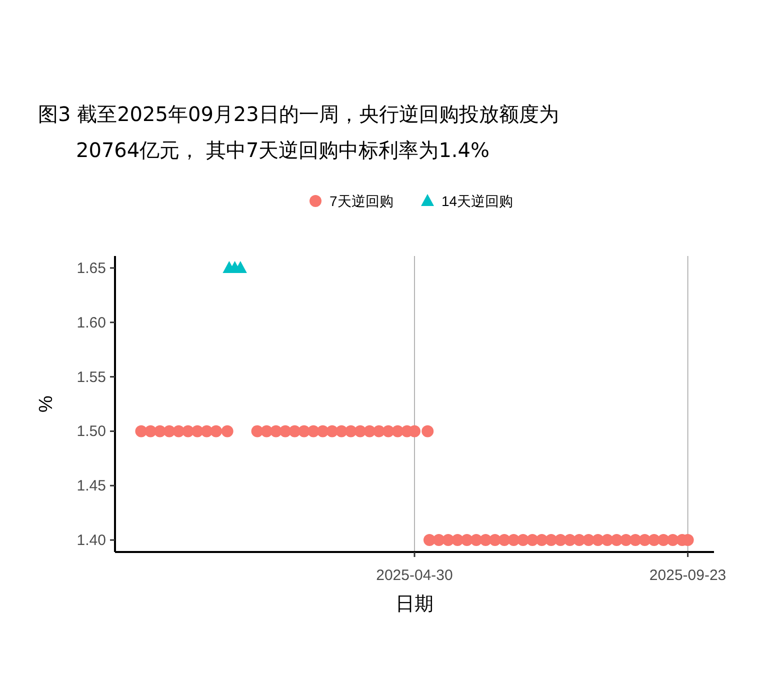 This screenshot has height=682, width=783. What do you see at coordinates (91, 377) in the screenshot?
I see `y-tick-label: 1.55` at bounding box center [91, 377].